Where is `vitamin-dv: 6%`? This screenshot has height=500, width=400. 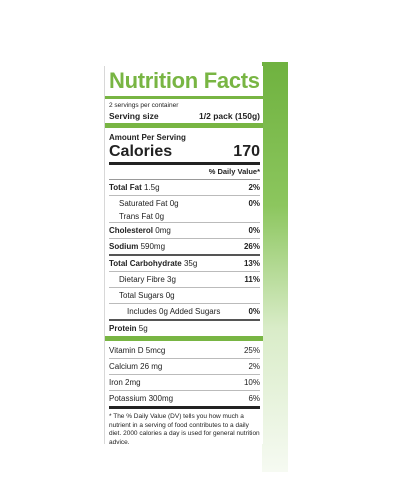
vitamin-dv: 6% is located at coordinates (254, 398).